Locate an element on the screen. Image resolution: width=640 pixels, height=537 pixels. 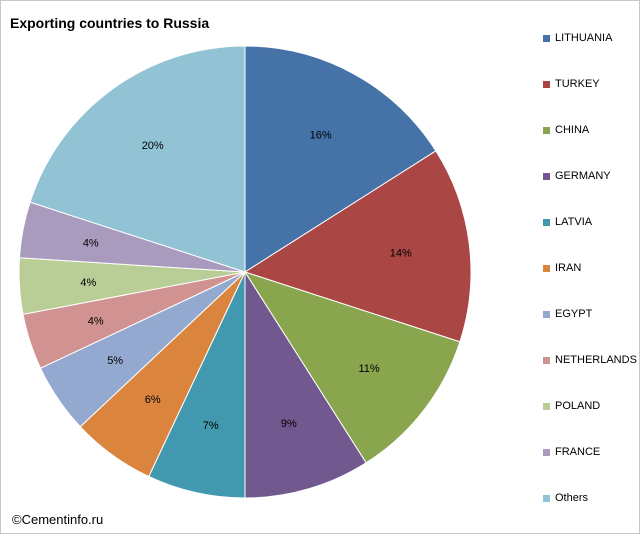
slice-label-egypt: 5% is located at coordinates (115, 361).